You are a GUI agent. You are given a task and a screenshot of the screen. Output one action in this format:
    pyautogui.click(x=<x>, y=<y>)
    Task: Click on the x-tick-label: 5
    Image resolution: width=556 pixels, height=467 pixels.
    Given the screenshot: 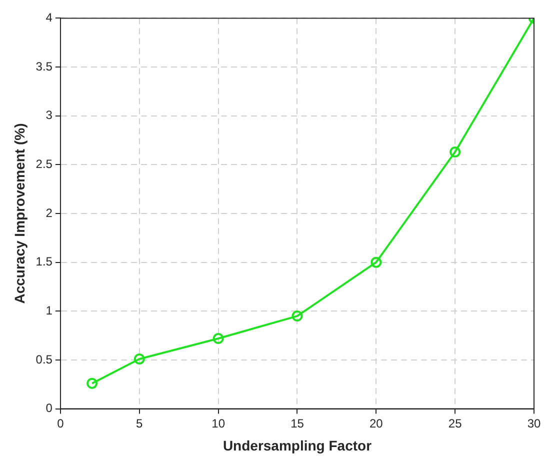 What is the action you would take?
    pyautogui.click(x=140, y=423)
    